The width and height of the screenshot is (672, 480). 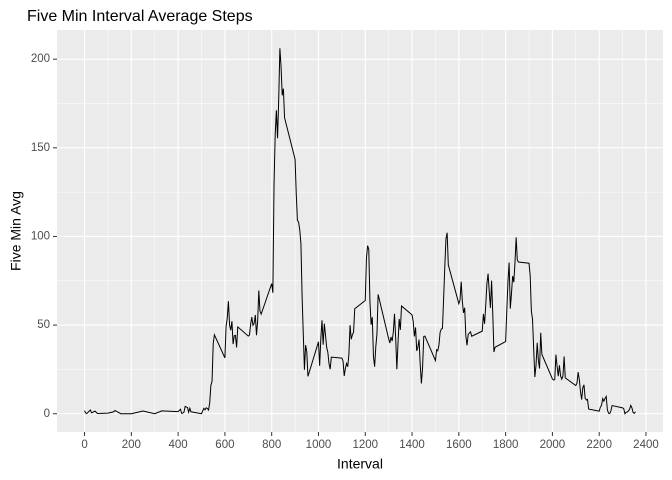 I want to click on y-tick-label: 50, so click(x=43, y=325).